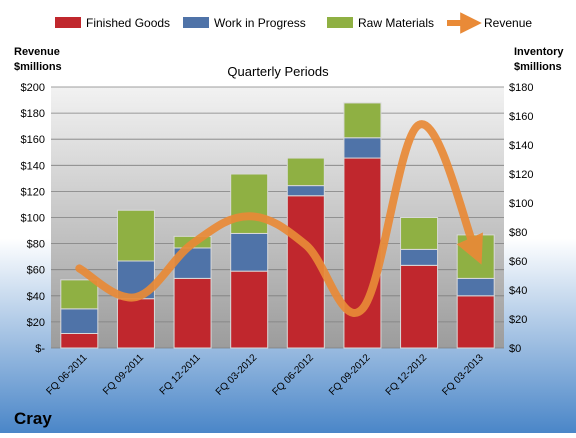  I want to click on left-axis-title-line-1: Revenue, so click(37, 52).